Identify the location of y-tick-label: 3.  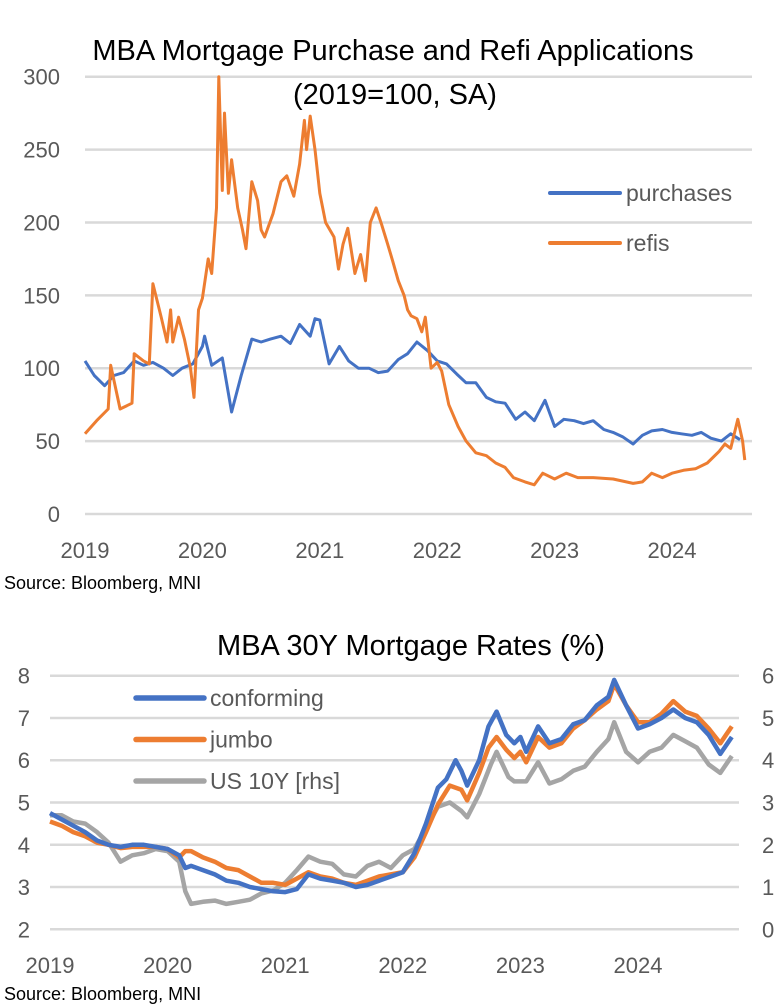
(24, 887).